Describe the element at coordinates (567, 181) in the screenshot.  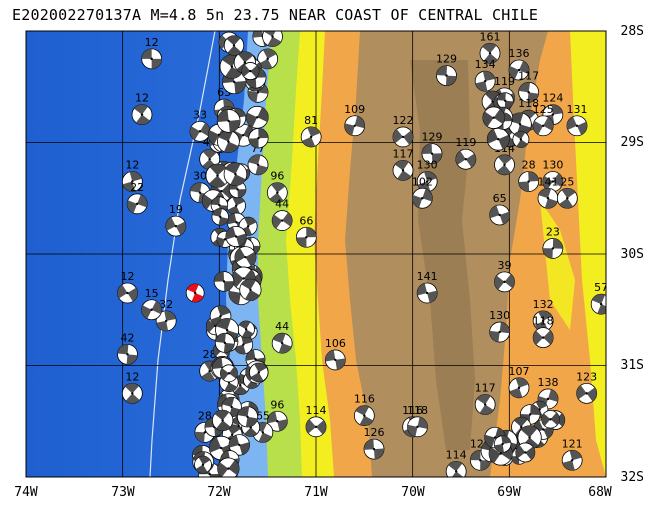
I see `depth-label: 25` at that location.